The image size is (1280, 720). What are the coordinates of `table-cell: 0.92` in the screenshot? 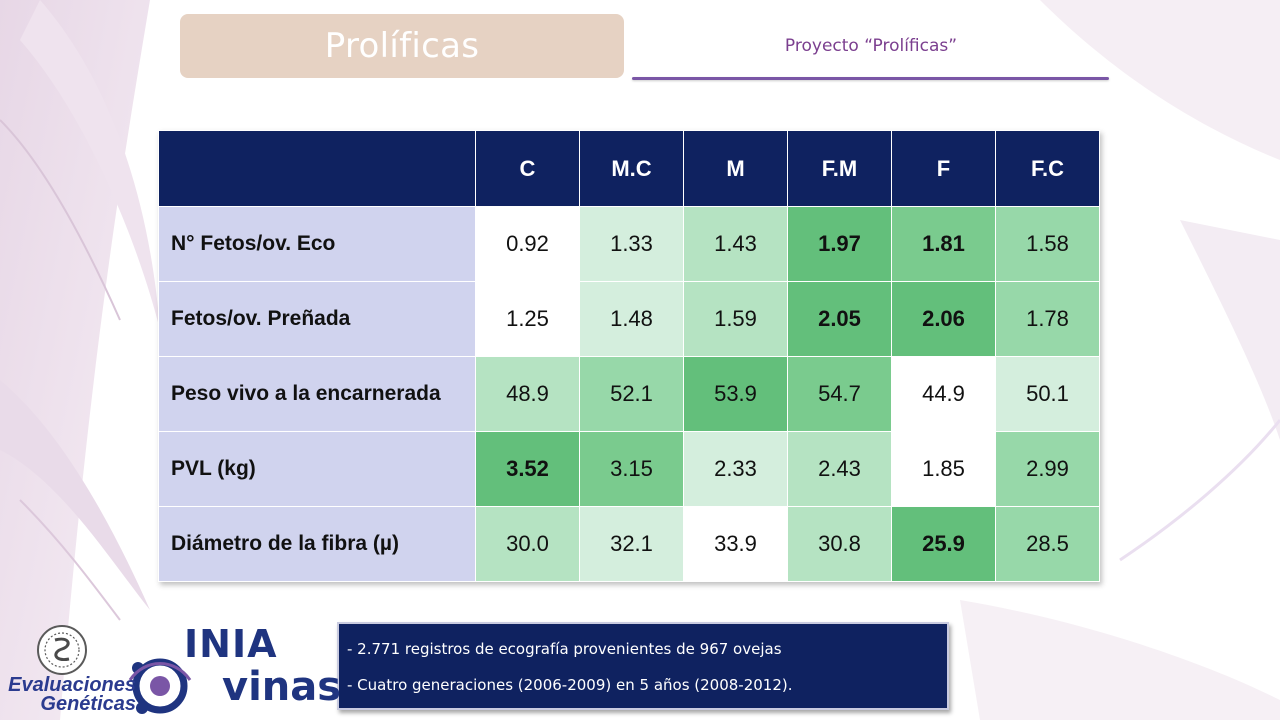 It's located at (527, 244).